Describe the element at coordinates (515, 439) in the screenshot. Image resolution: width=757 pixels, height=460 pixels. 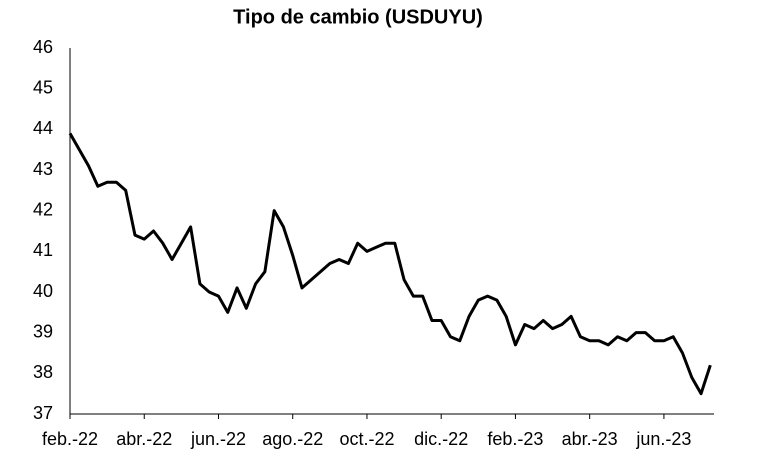
I see `x-tick-label: feb.-23` at that location.